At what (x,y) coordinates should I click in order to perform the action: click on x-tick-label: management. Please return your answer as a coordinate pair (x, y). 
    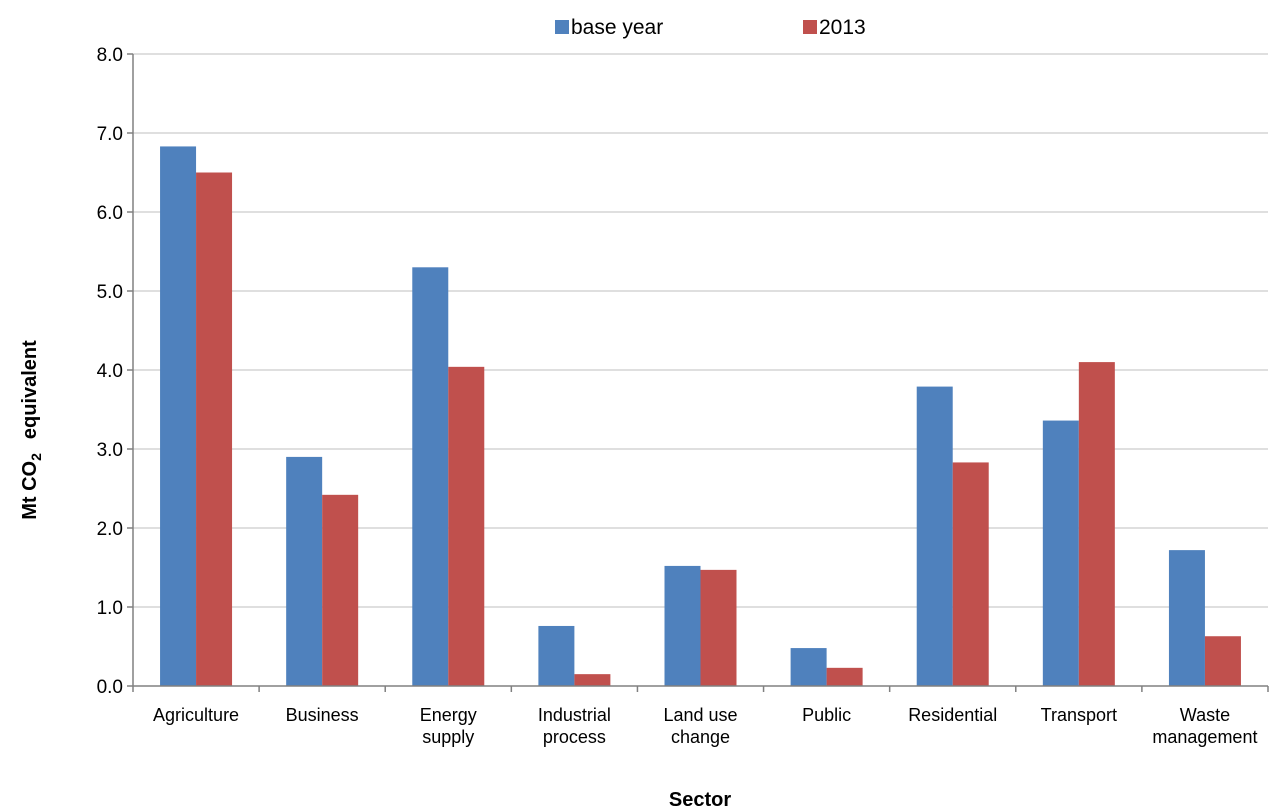
    Looking at the image, I should click on (1204, 737).